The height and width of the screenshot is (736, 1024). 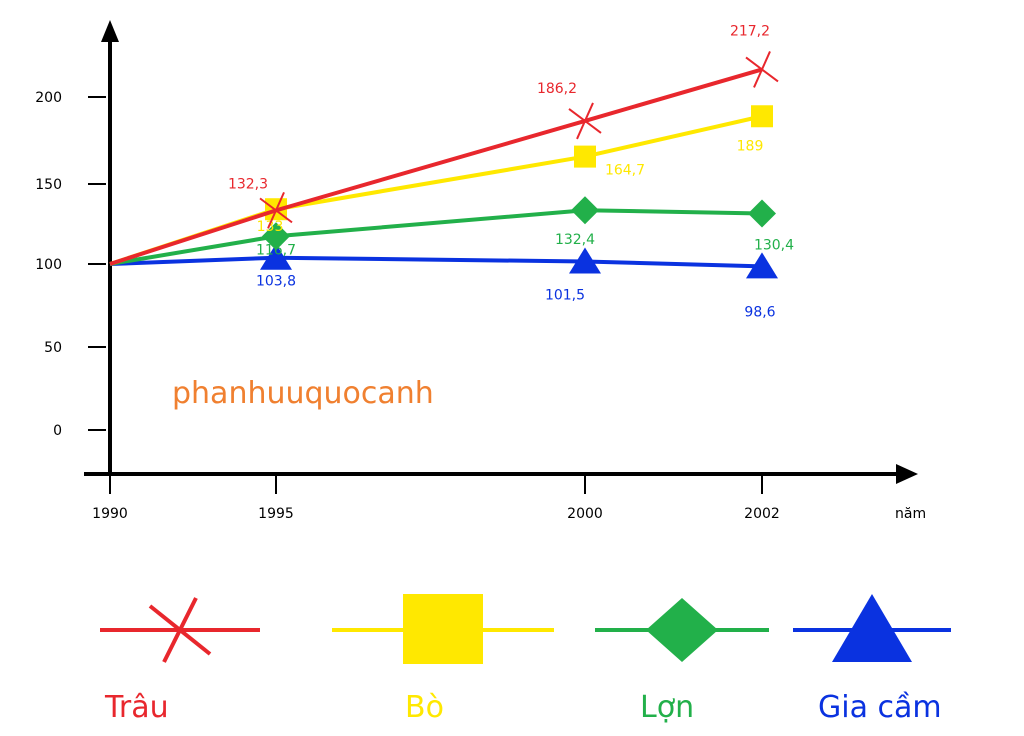 I want to click on y-tick-label: 150, so click(x=48, y=185).